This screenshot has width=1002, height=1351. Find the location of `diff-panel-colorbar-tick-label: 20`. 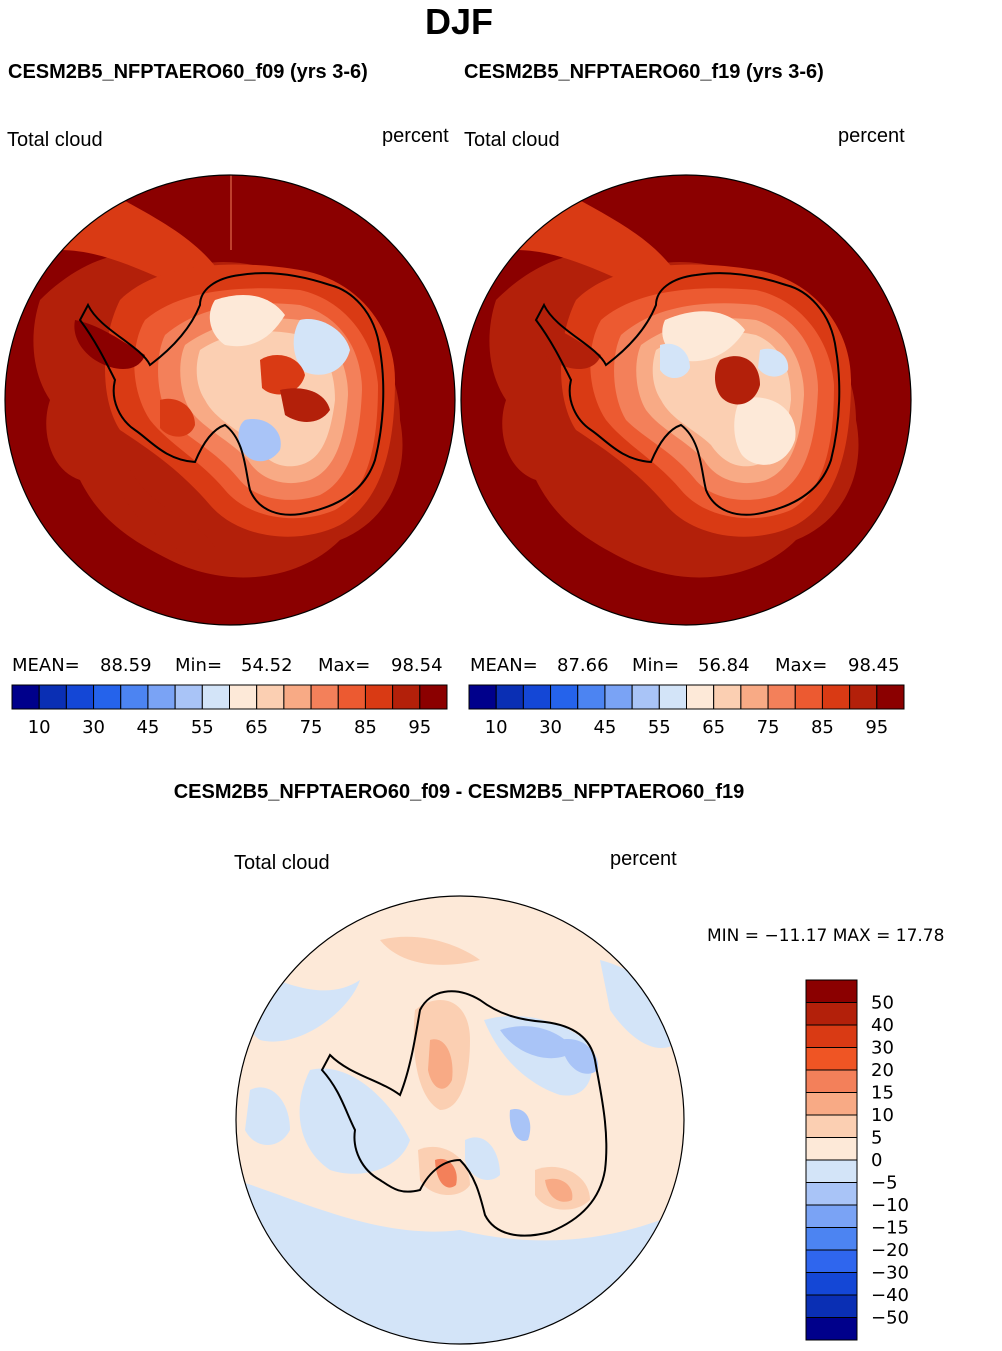

diff-panel-colorbar-tick-label: 20 is located at coordinates (882, 1070).